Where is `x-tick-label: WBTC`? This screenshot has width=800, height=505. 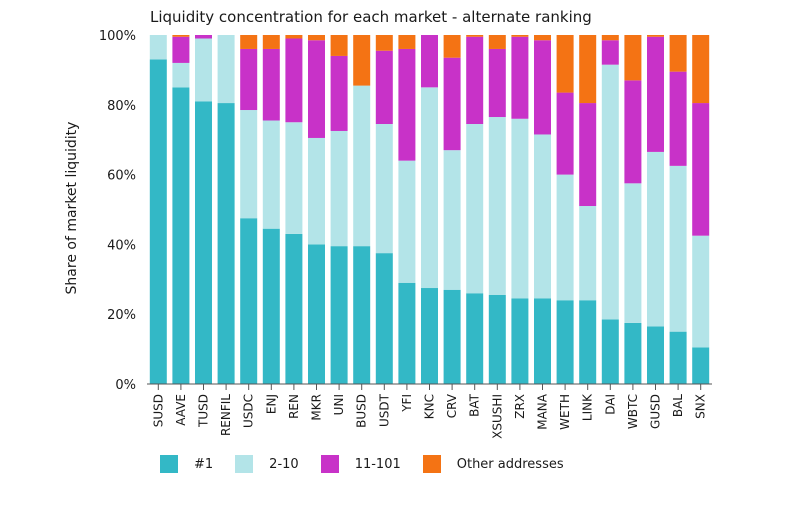
x-tick-label: WBTC is located at coordinates (633, 411).